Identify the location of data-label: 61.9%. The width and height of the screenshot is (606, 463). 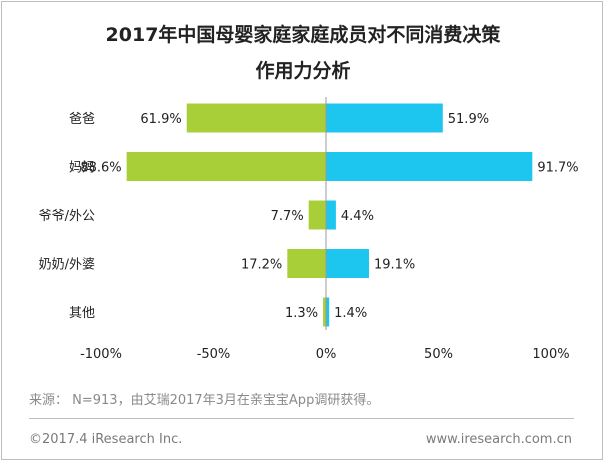
(160, 119).